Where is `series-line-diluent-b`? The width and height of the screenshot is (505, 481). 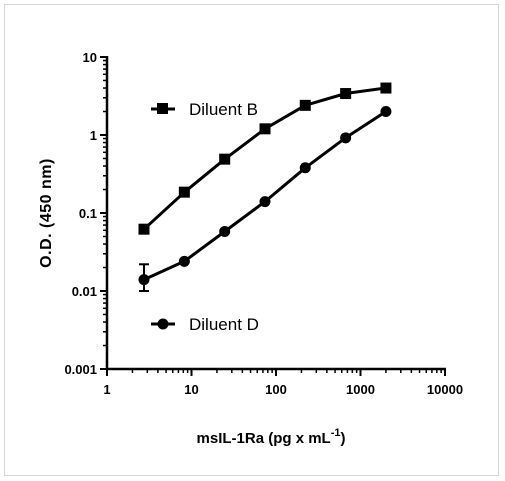 series-line-diluent-b is located at coordinates (264, 158).